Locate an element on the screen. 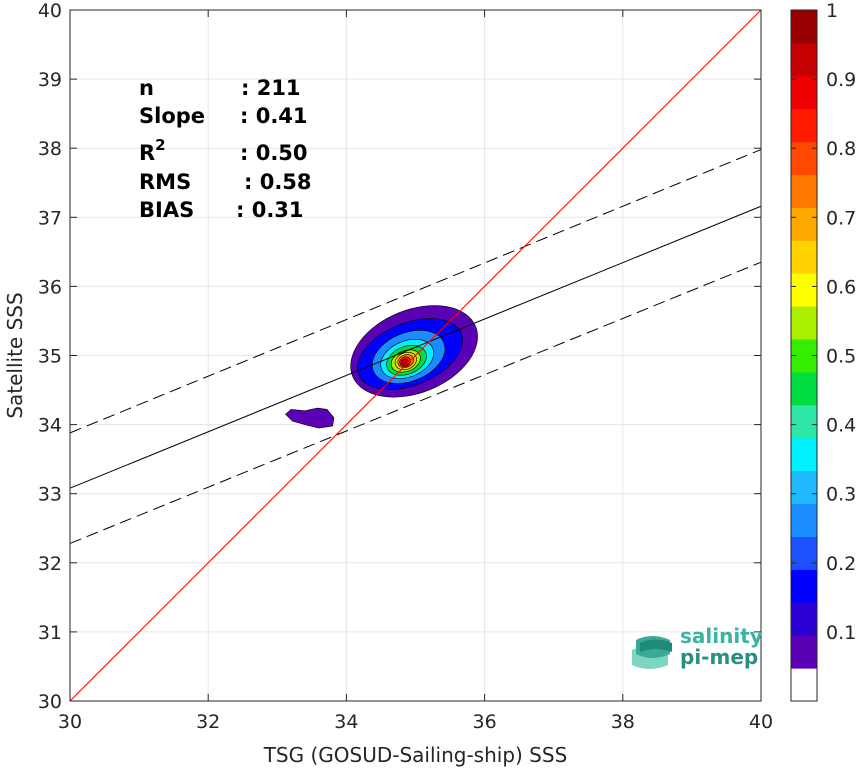  y-tick-label: 31 is located at coordinates (50, 633).